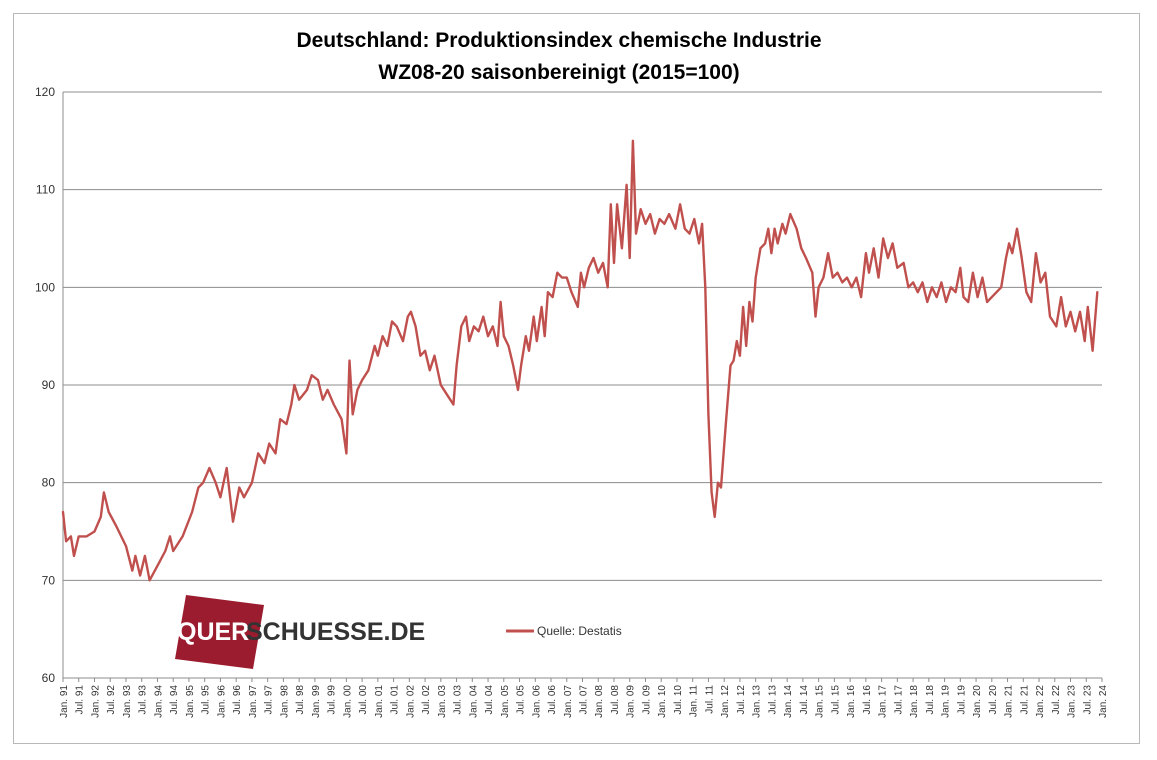  What do you see at coordinates (898, 700) in the screenshot?
I see `x-tick-label: Jul. 17` at bounding box center [898, 700].